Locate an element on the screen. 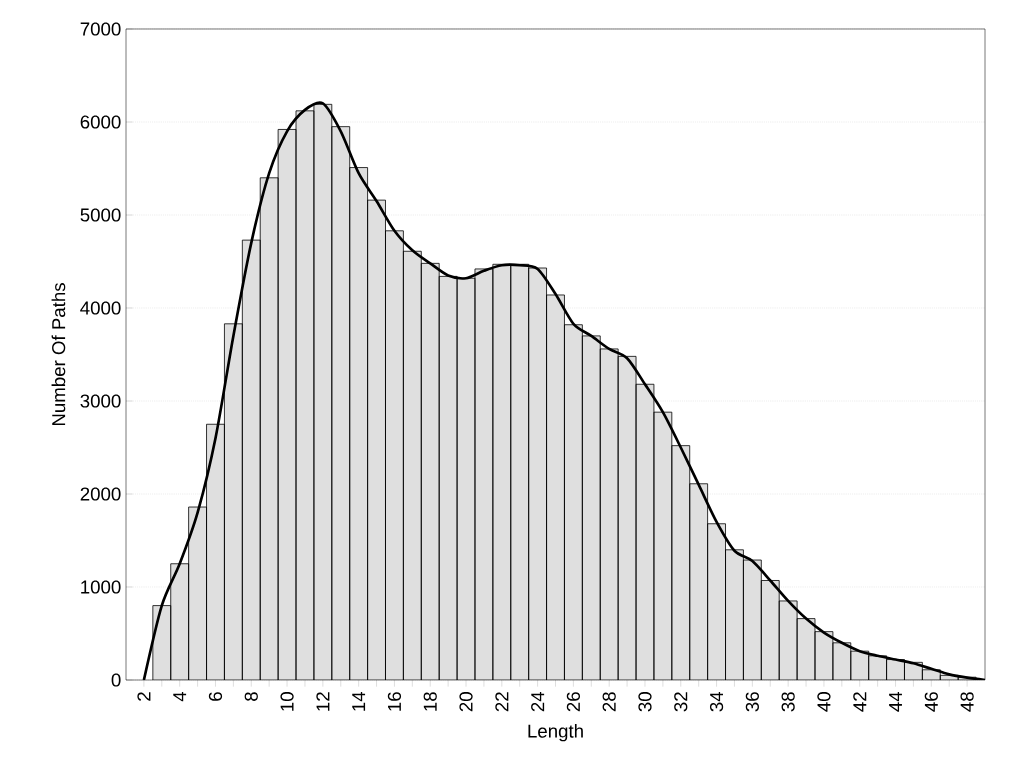 This screenshot has width=1024, height=768. x-tick-label: 36 is located at coordinates (752, 702).